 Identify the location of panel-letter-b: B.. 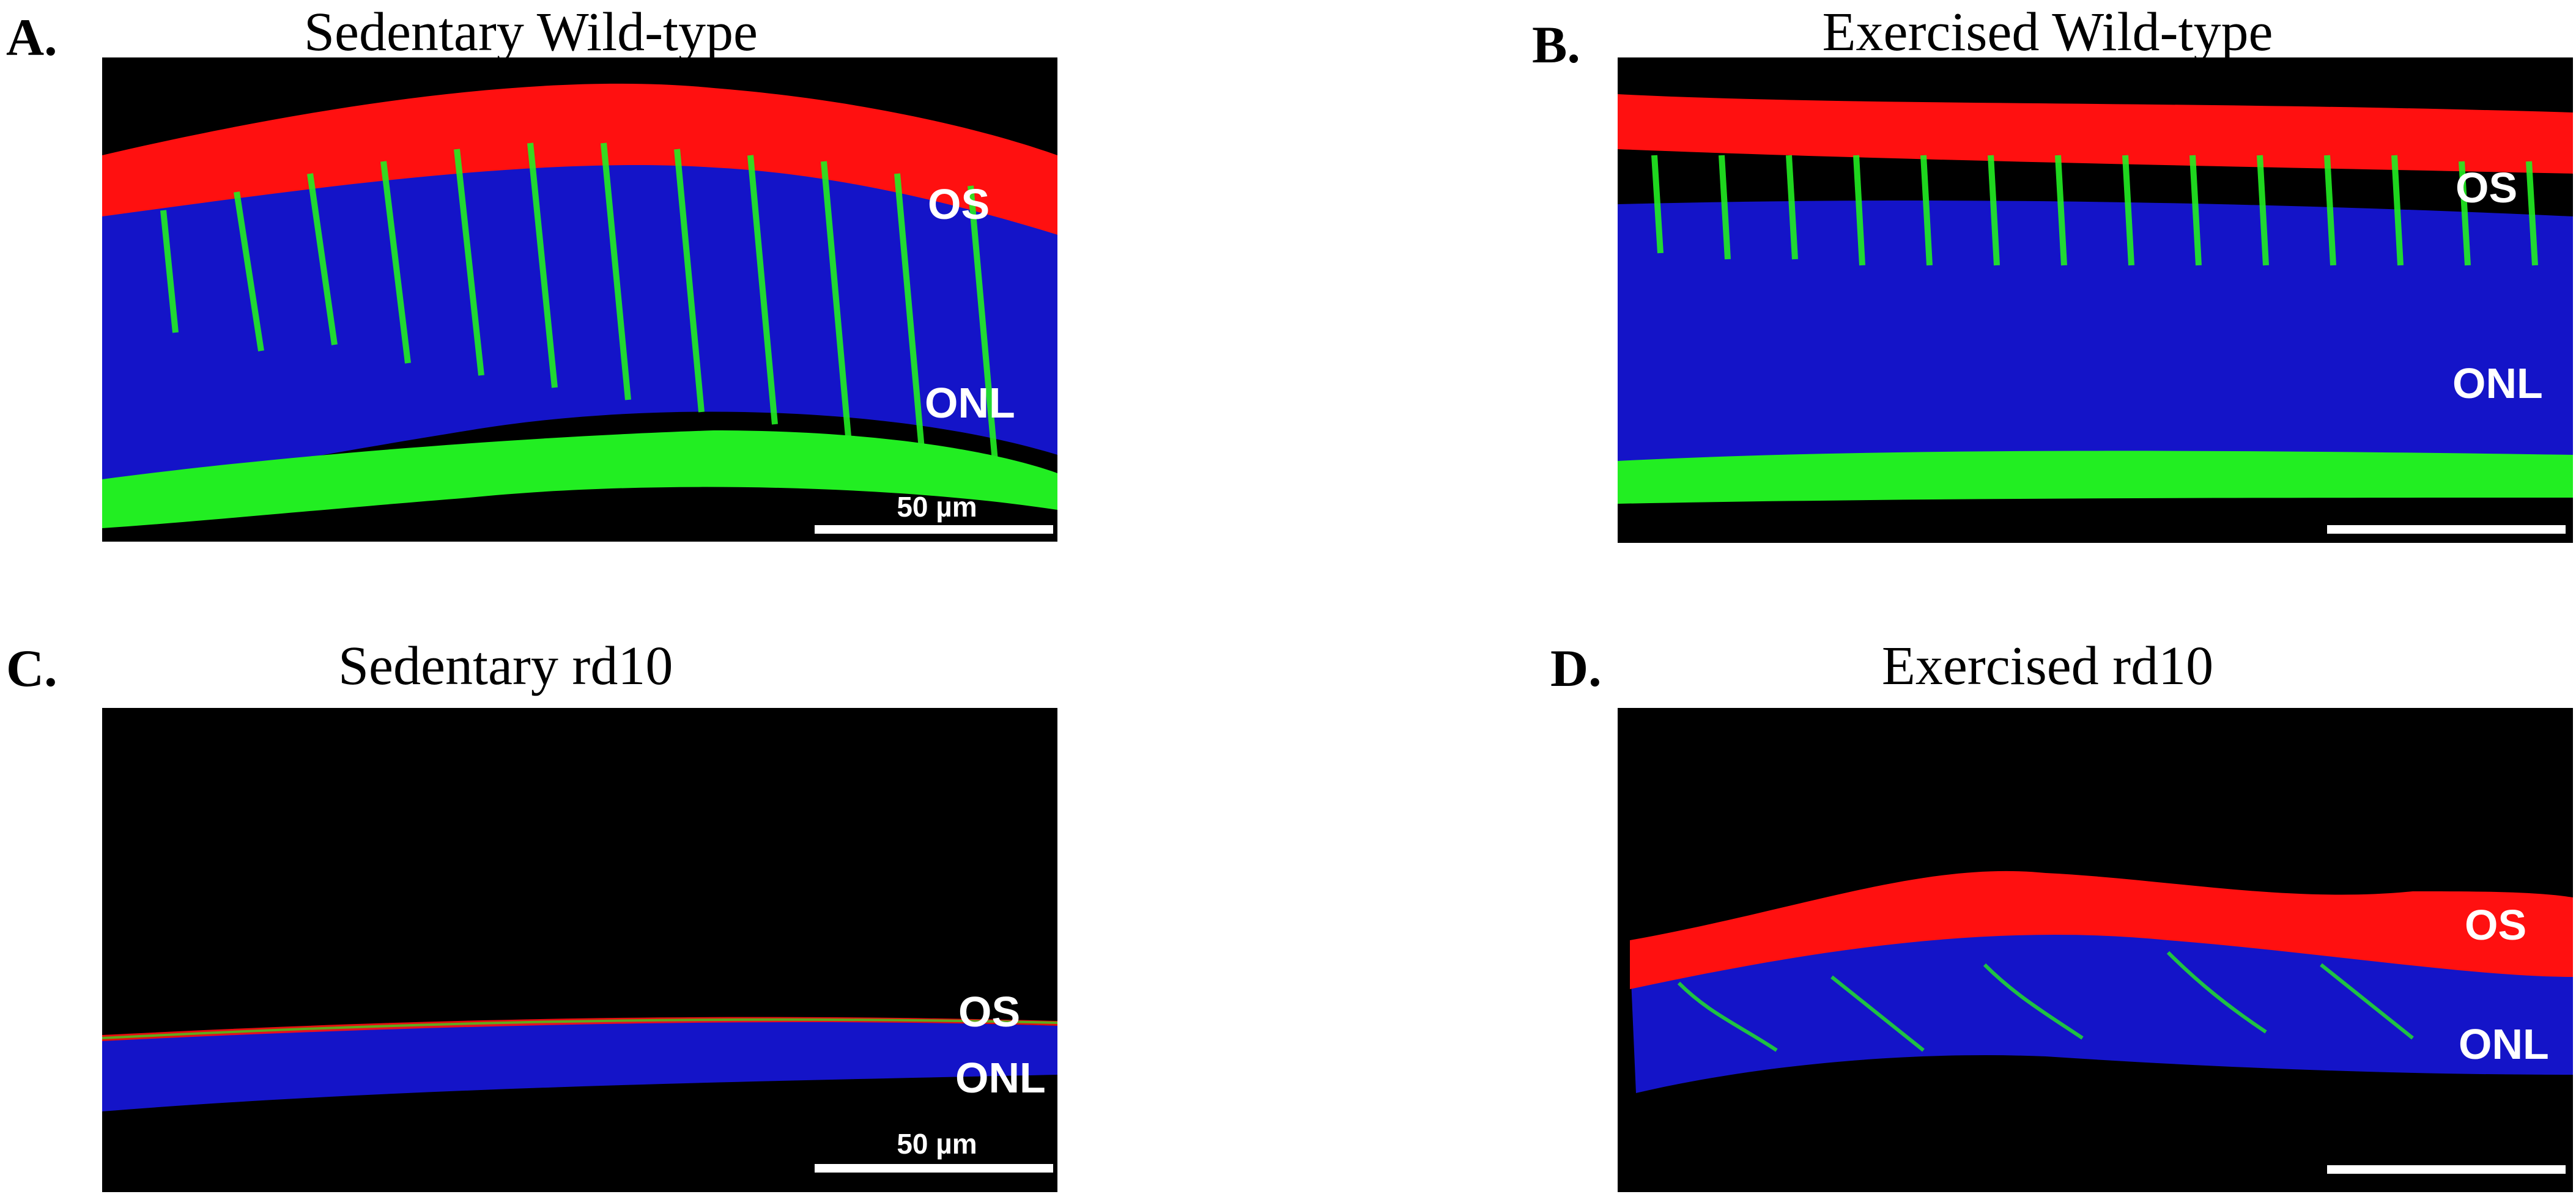
(1556, 44).